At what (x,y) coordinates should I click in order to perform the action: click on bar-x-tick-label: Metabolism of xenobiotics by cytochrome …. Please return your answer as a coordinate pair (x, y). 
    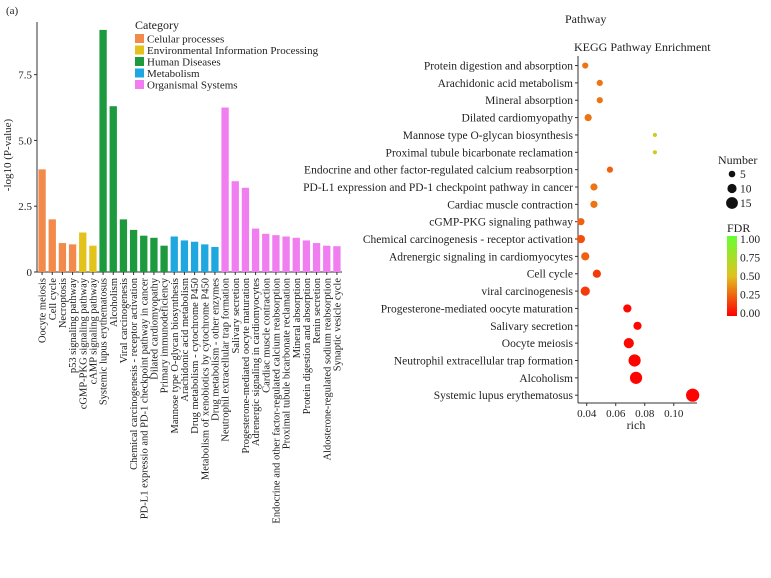
    Looking at the image, I should click on (205, 379).